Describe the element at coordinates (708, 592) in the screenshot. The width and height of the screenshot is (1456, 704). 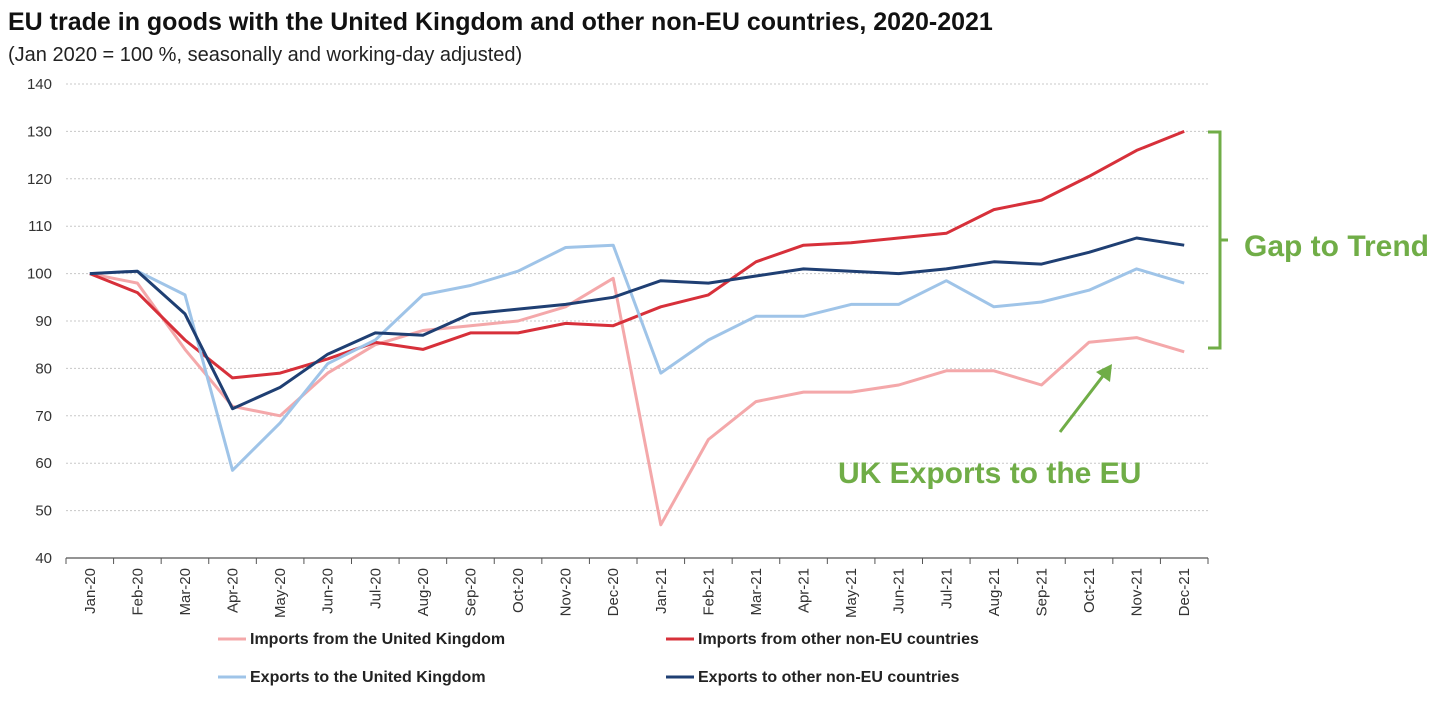
I see `x-tick-label: Feb-21` at that location.